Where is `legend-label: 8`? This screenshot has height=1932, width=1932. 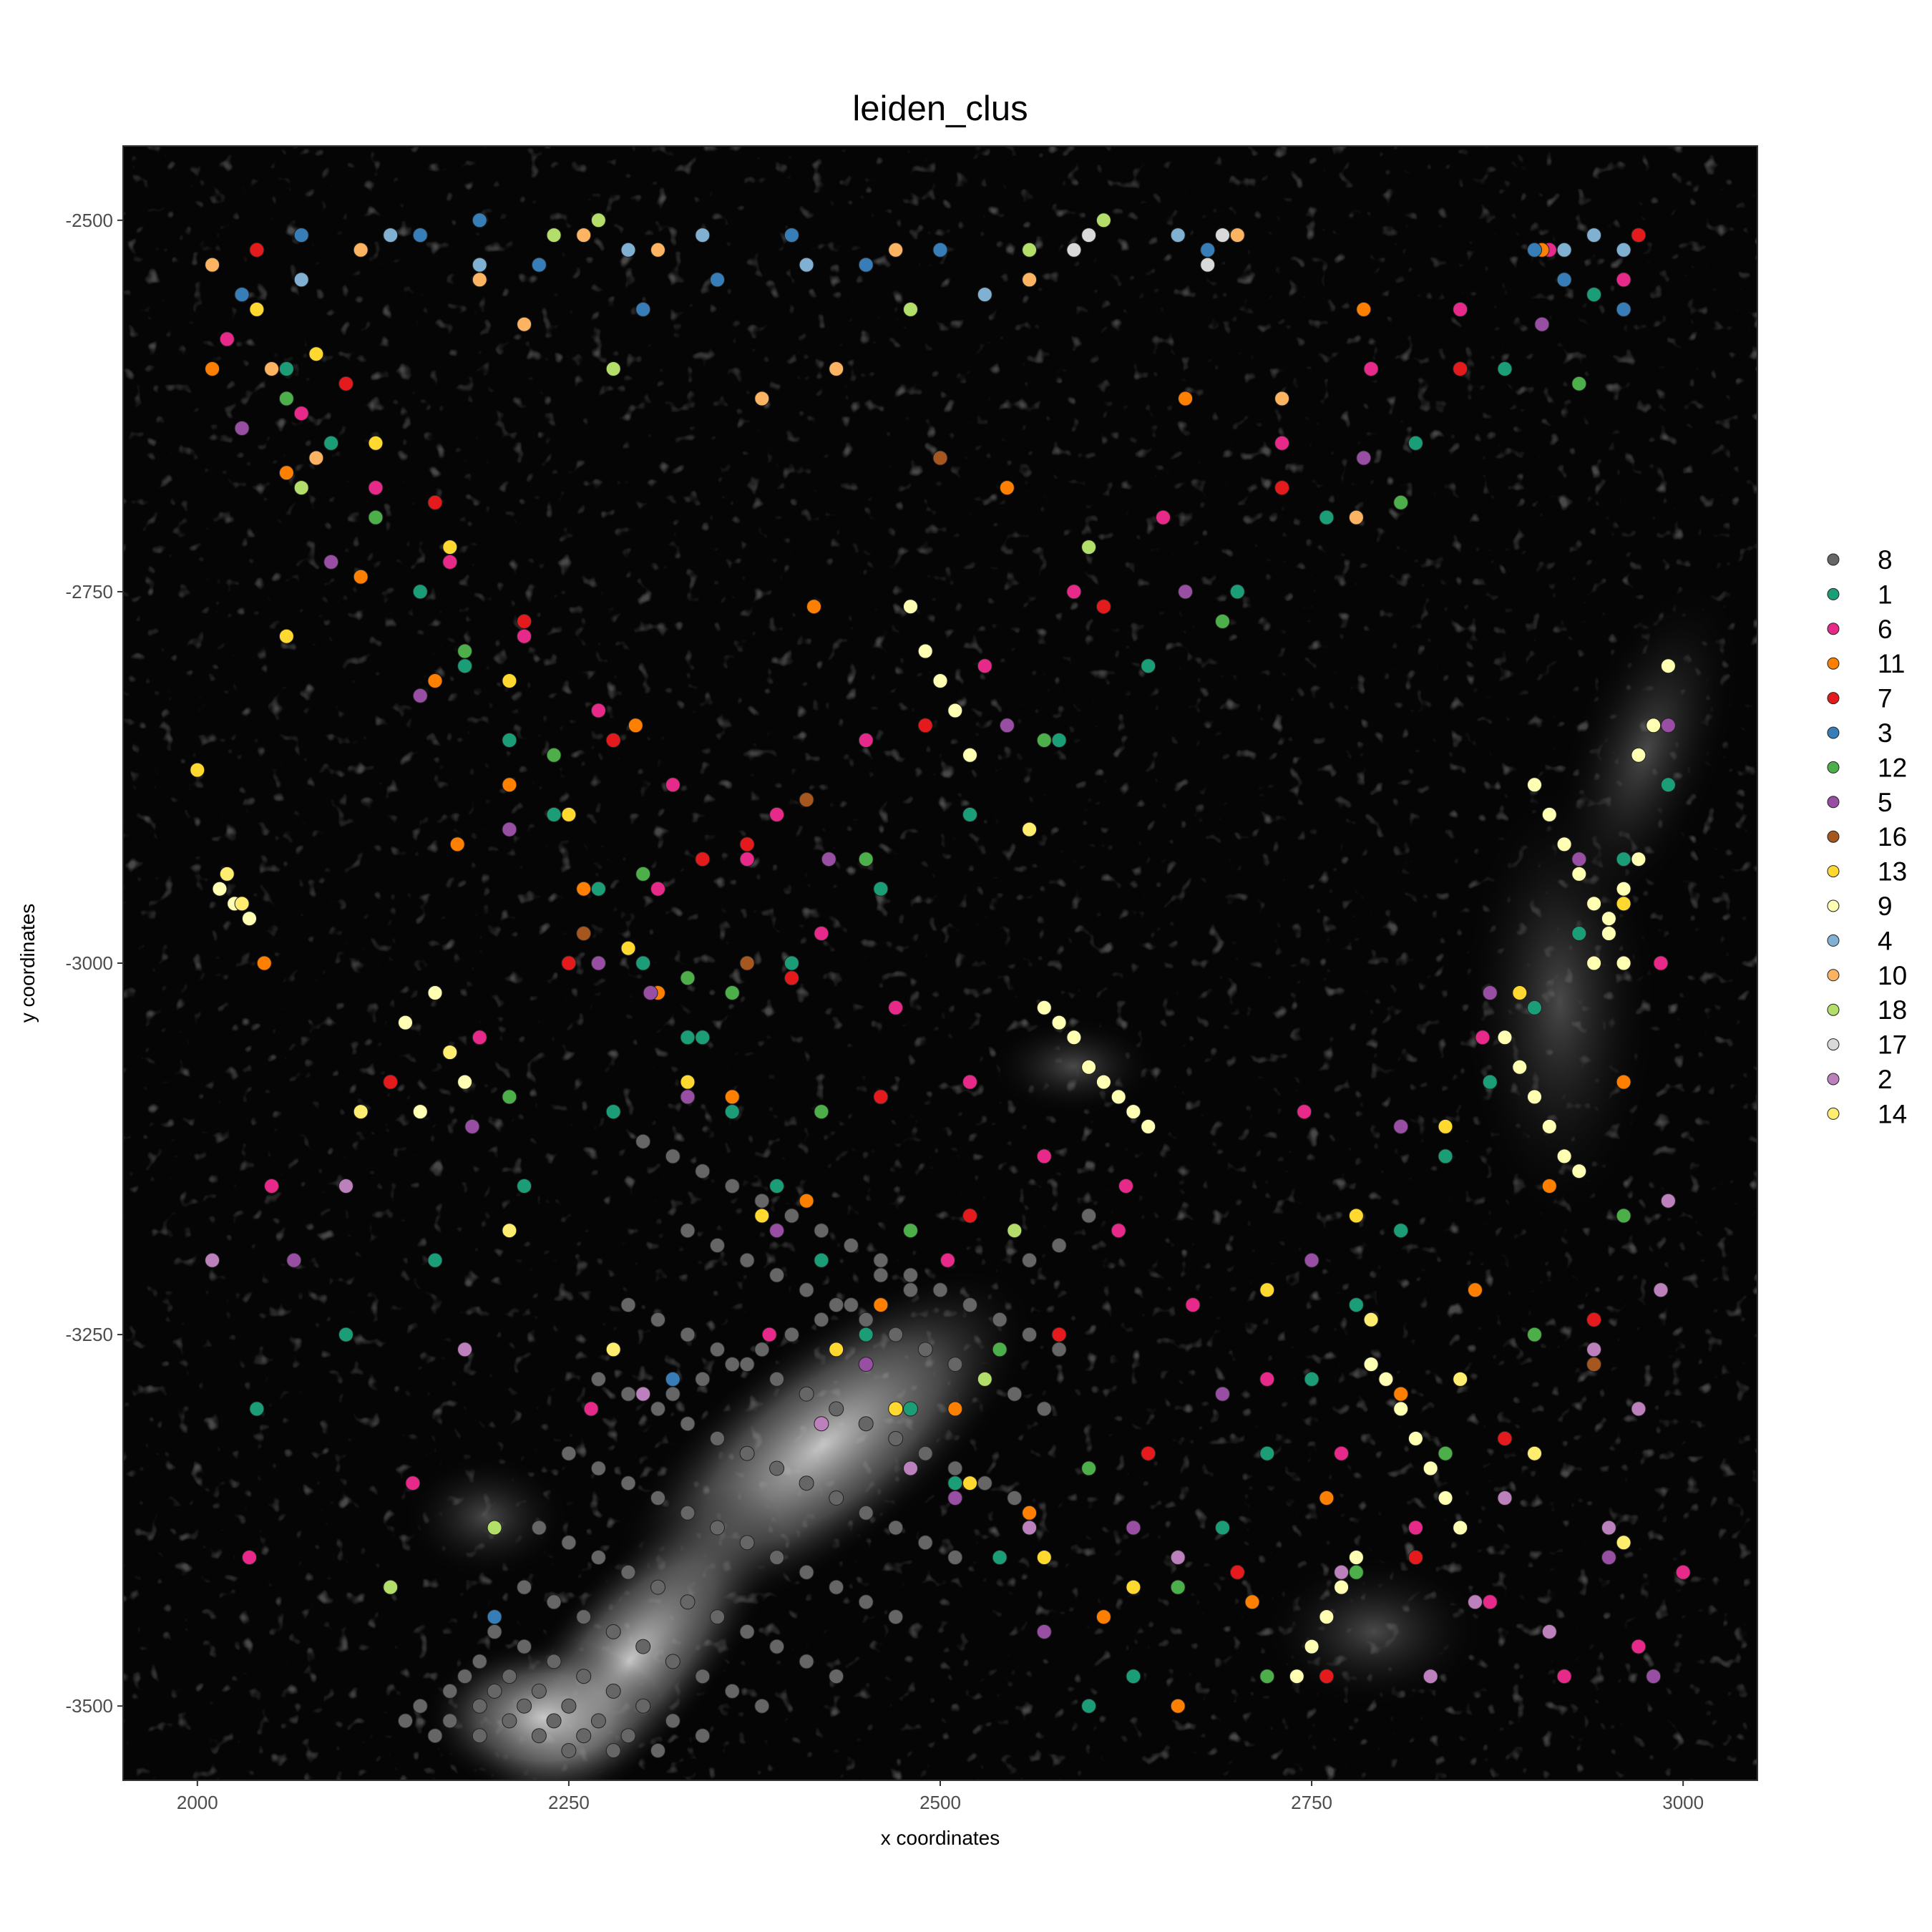
legend-label: 8 is located at coordinates (1885, 560).